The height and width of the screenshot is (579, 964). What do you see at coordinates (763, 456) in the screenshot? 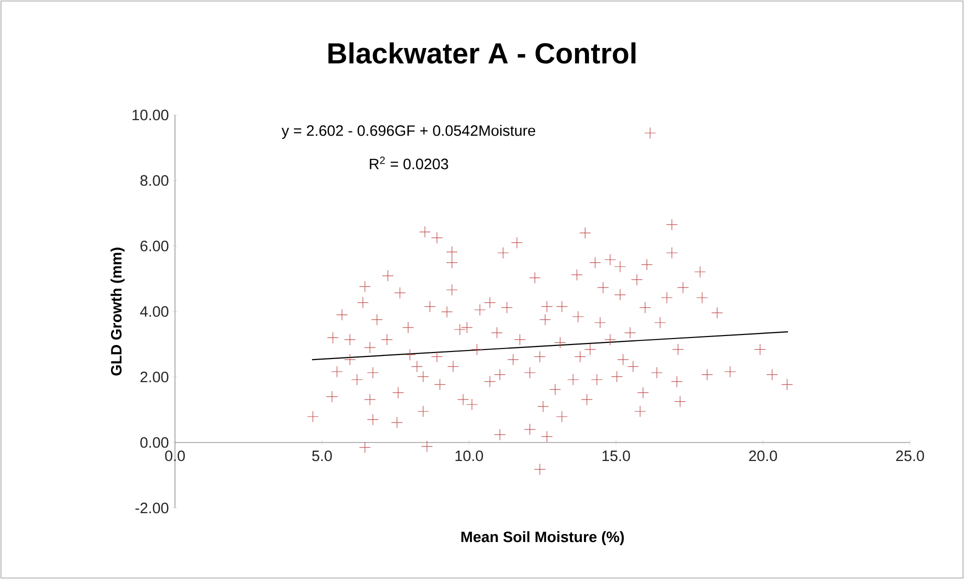
I see `x-tick-label: 20.0` at bounding box center [763, 456].